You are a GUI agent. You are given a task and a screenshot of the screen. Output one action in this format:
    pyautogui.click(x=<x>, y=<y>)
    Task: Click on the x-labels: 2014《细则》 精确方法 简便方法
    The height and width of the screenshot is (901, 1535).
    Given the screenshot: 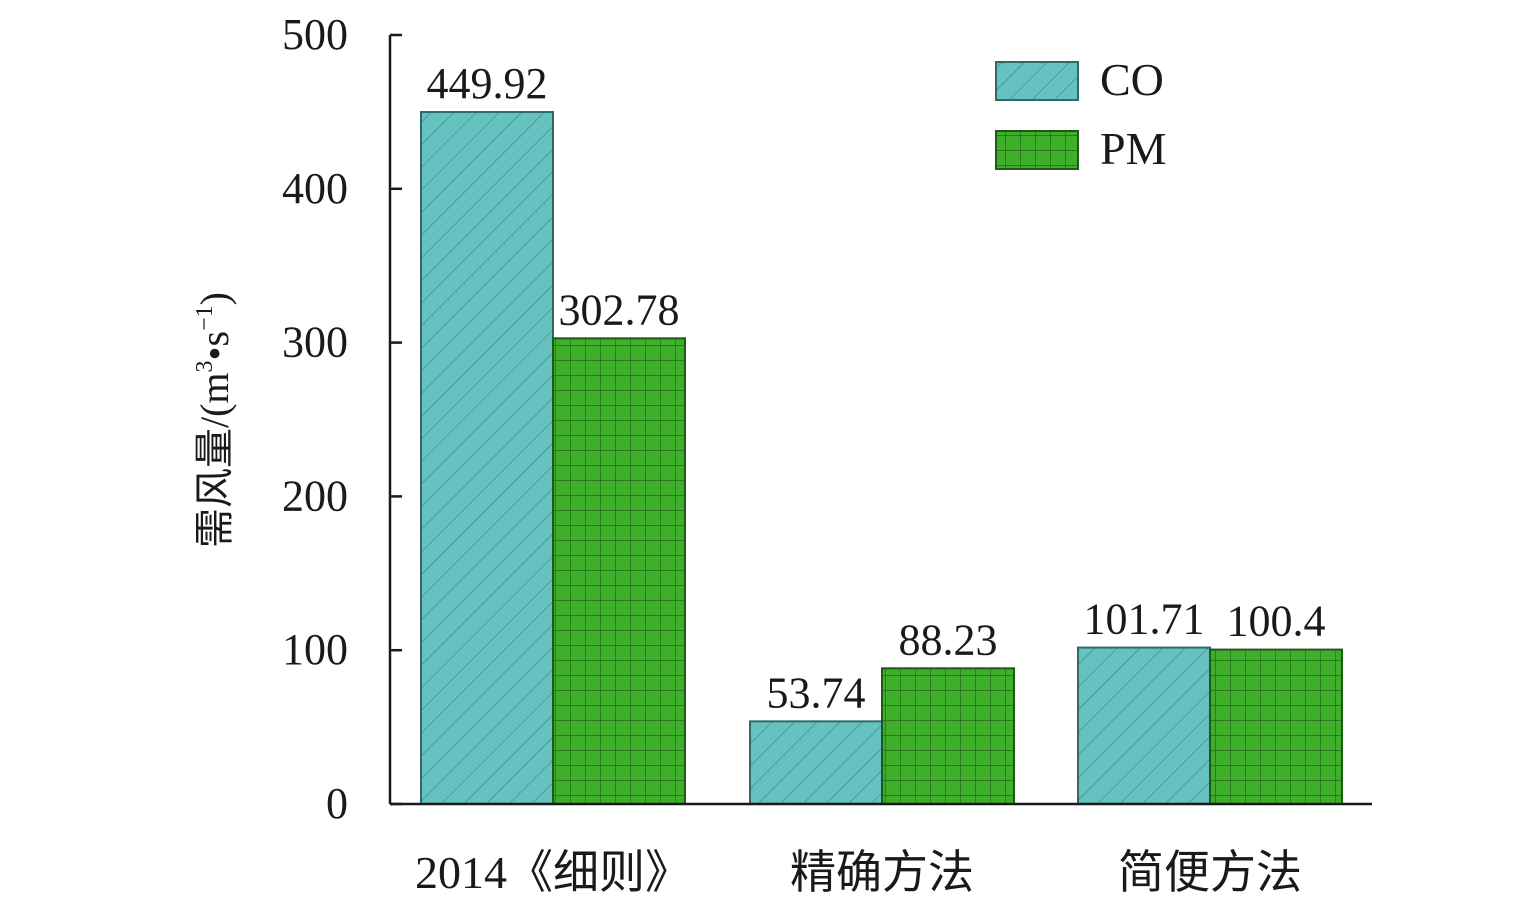 What is the action you would take?
    pyautogui.click(x=858, y=872)
    